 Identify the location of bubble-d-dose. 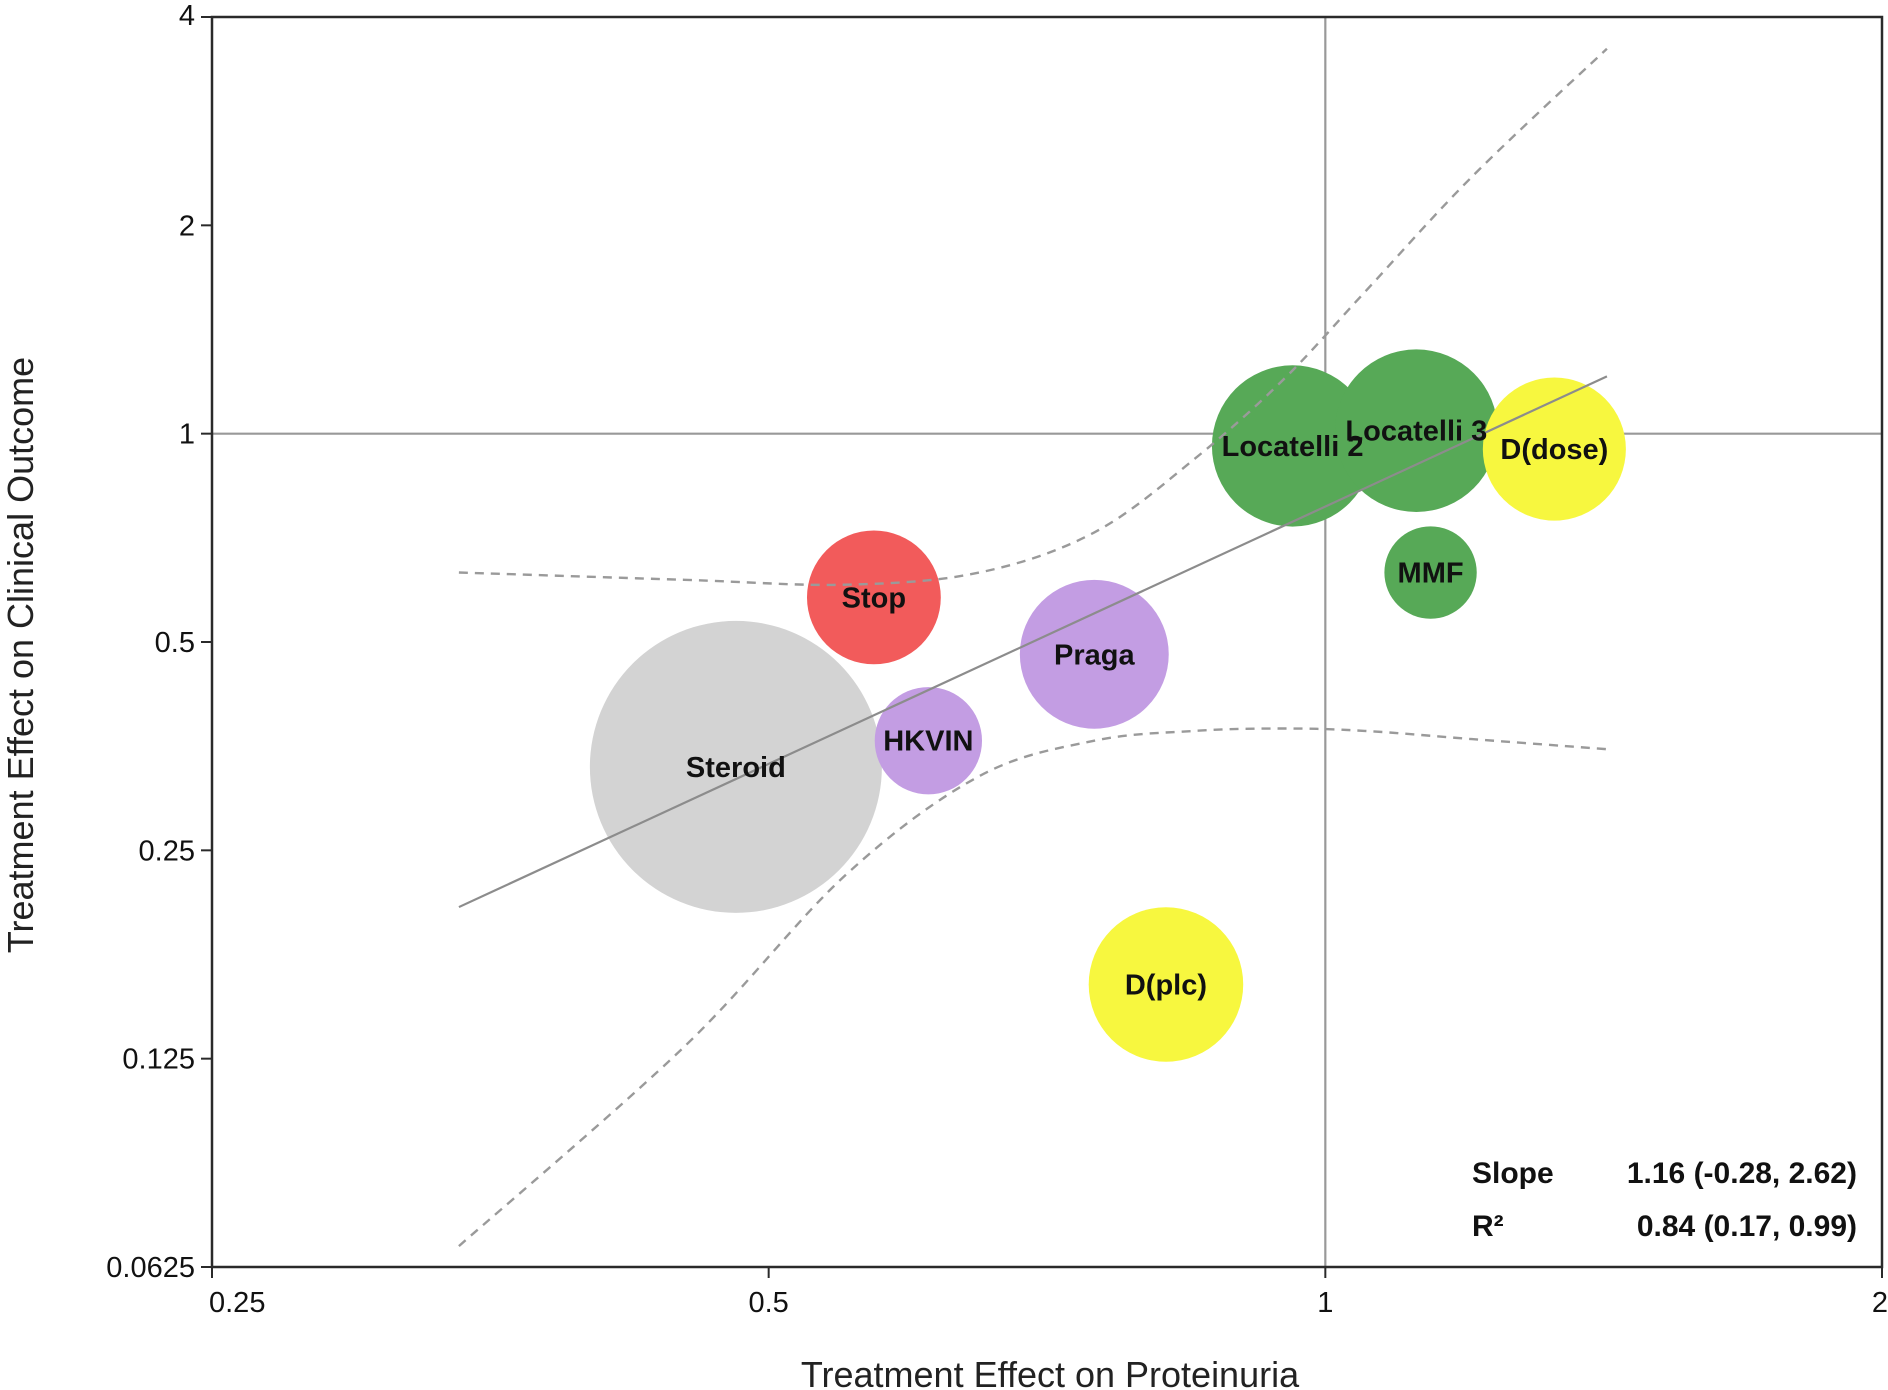
(1554, 449).